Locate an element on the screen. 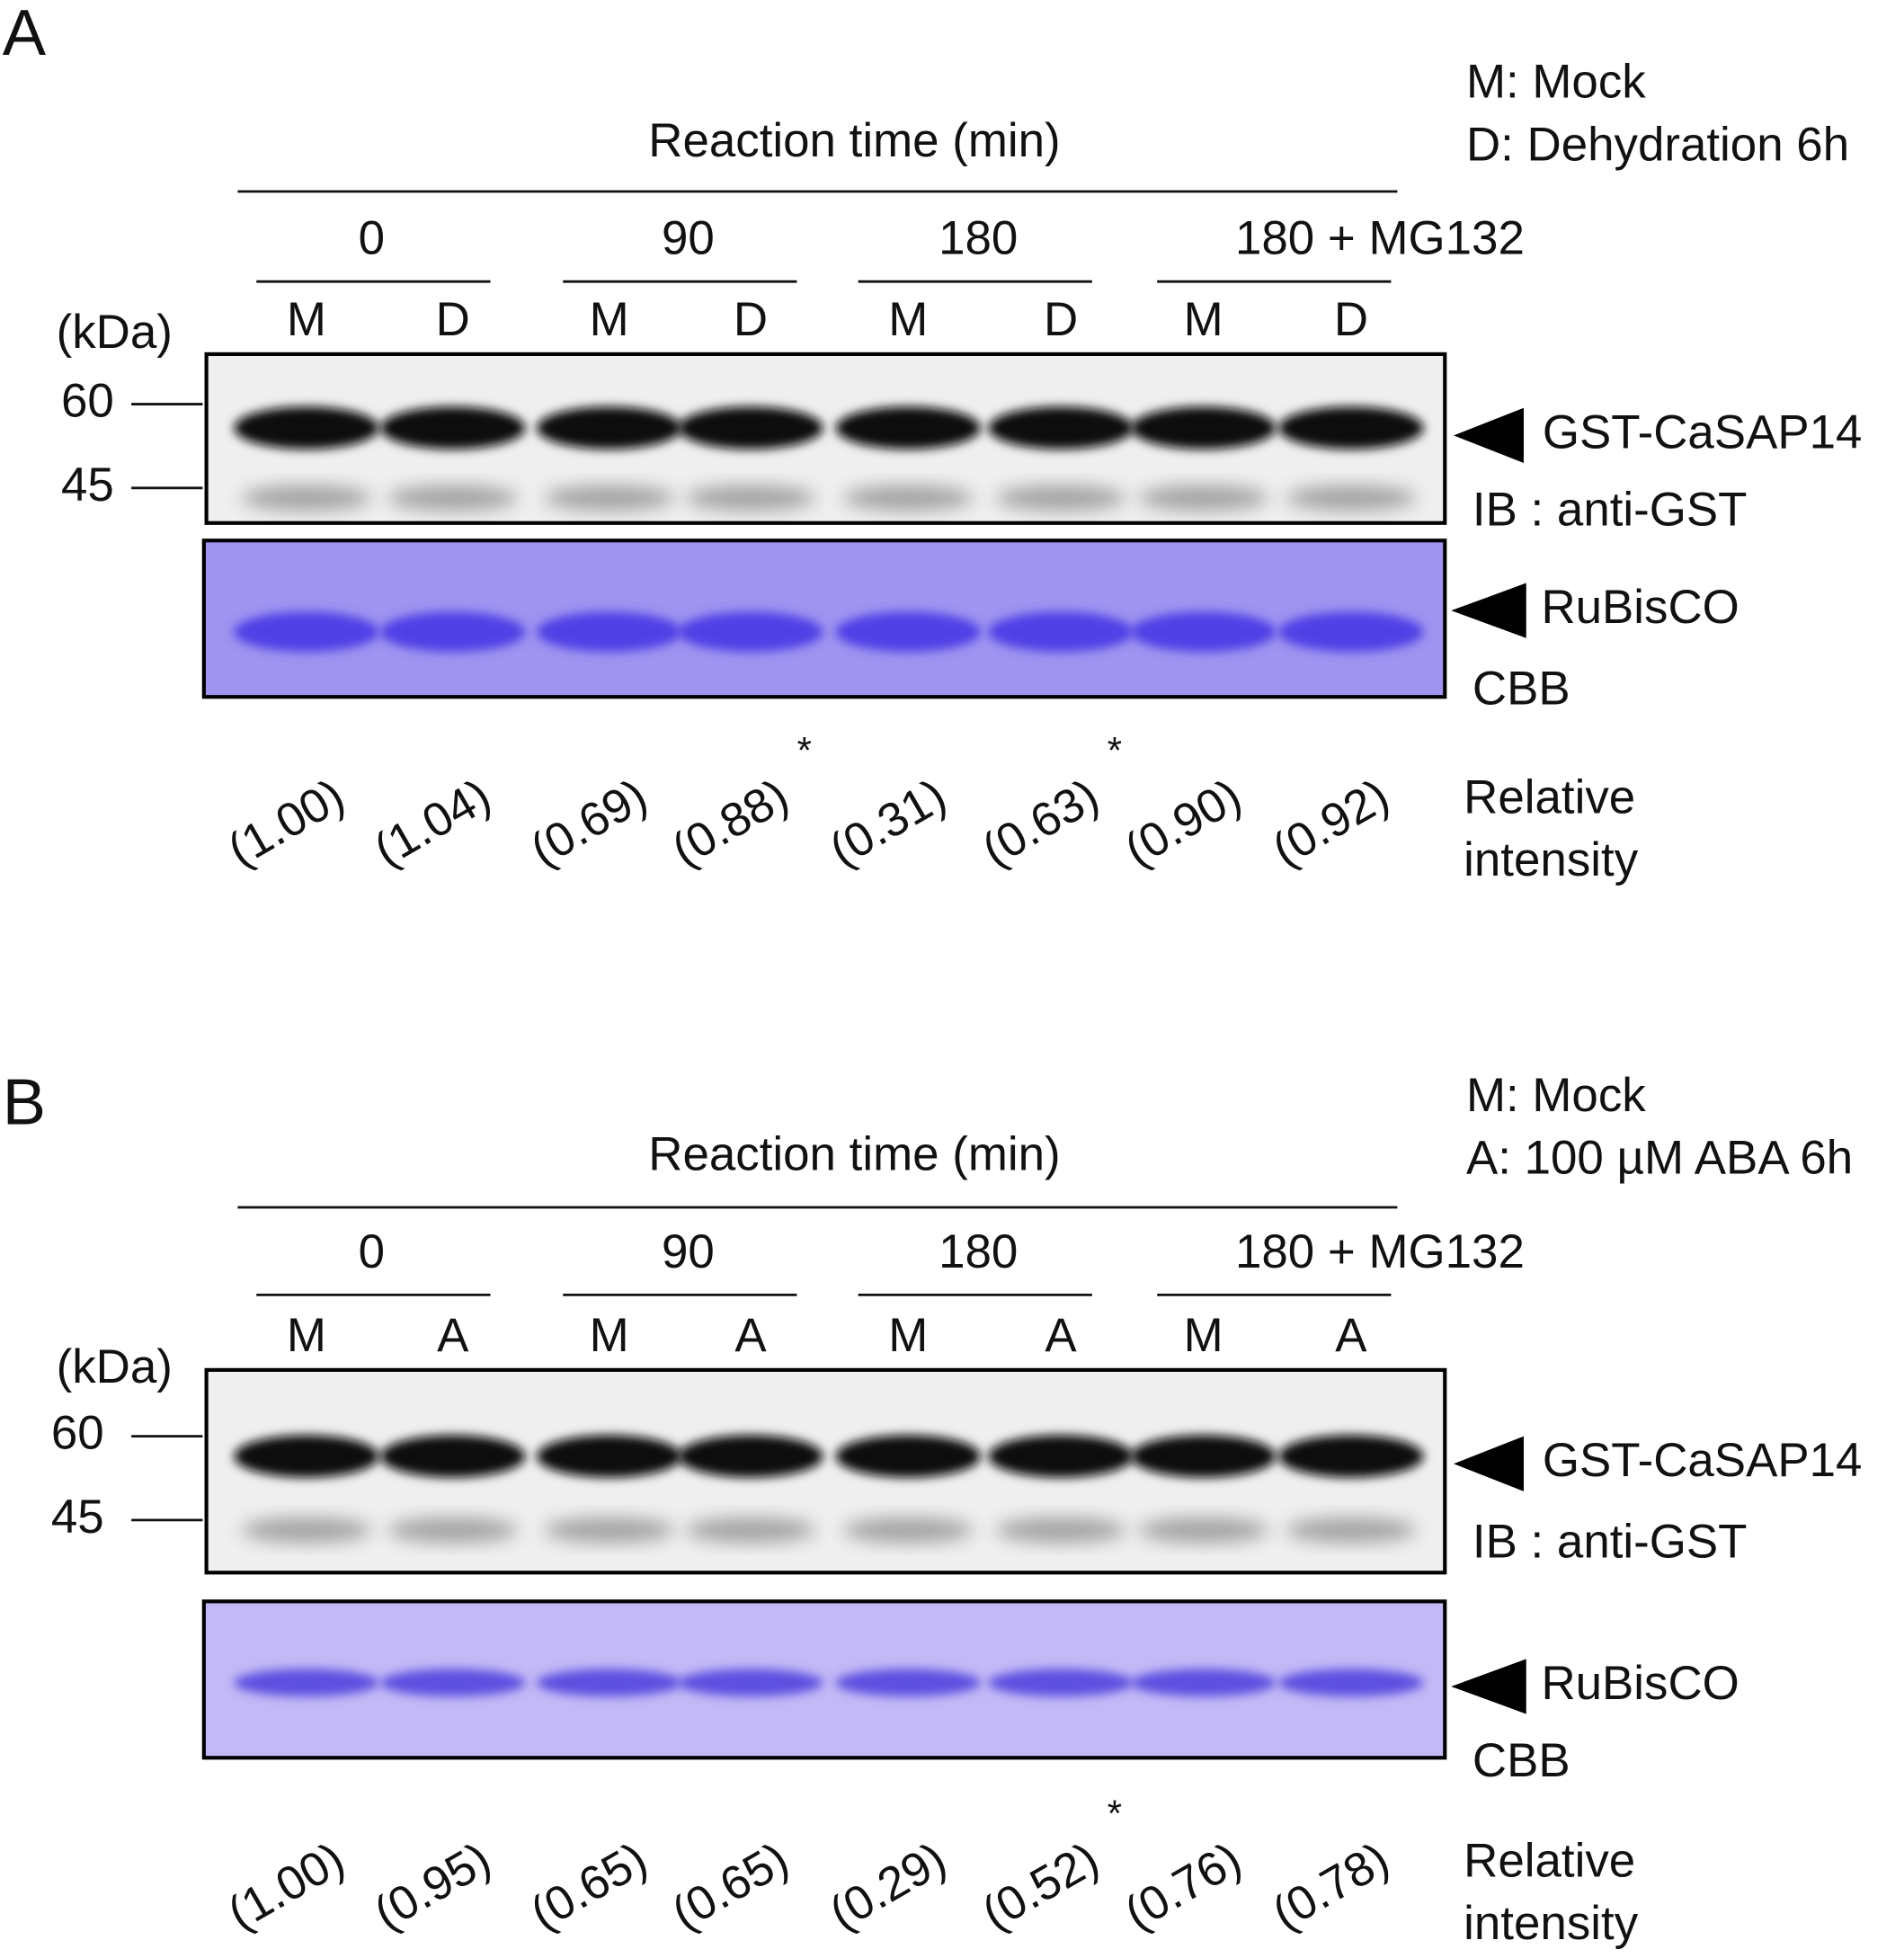 The width and height of the screenshot is (1904, 1958). relative-intensity: (0.78) is located at coordinates (1331, 1886).